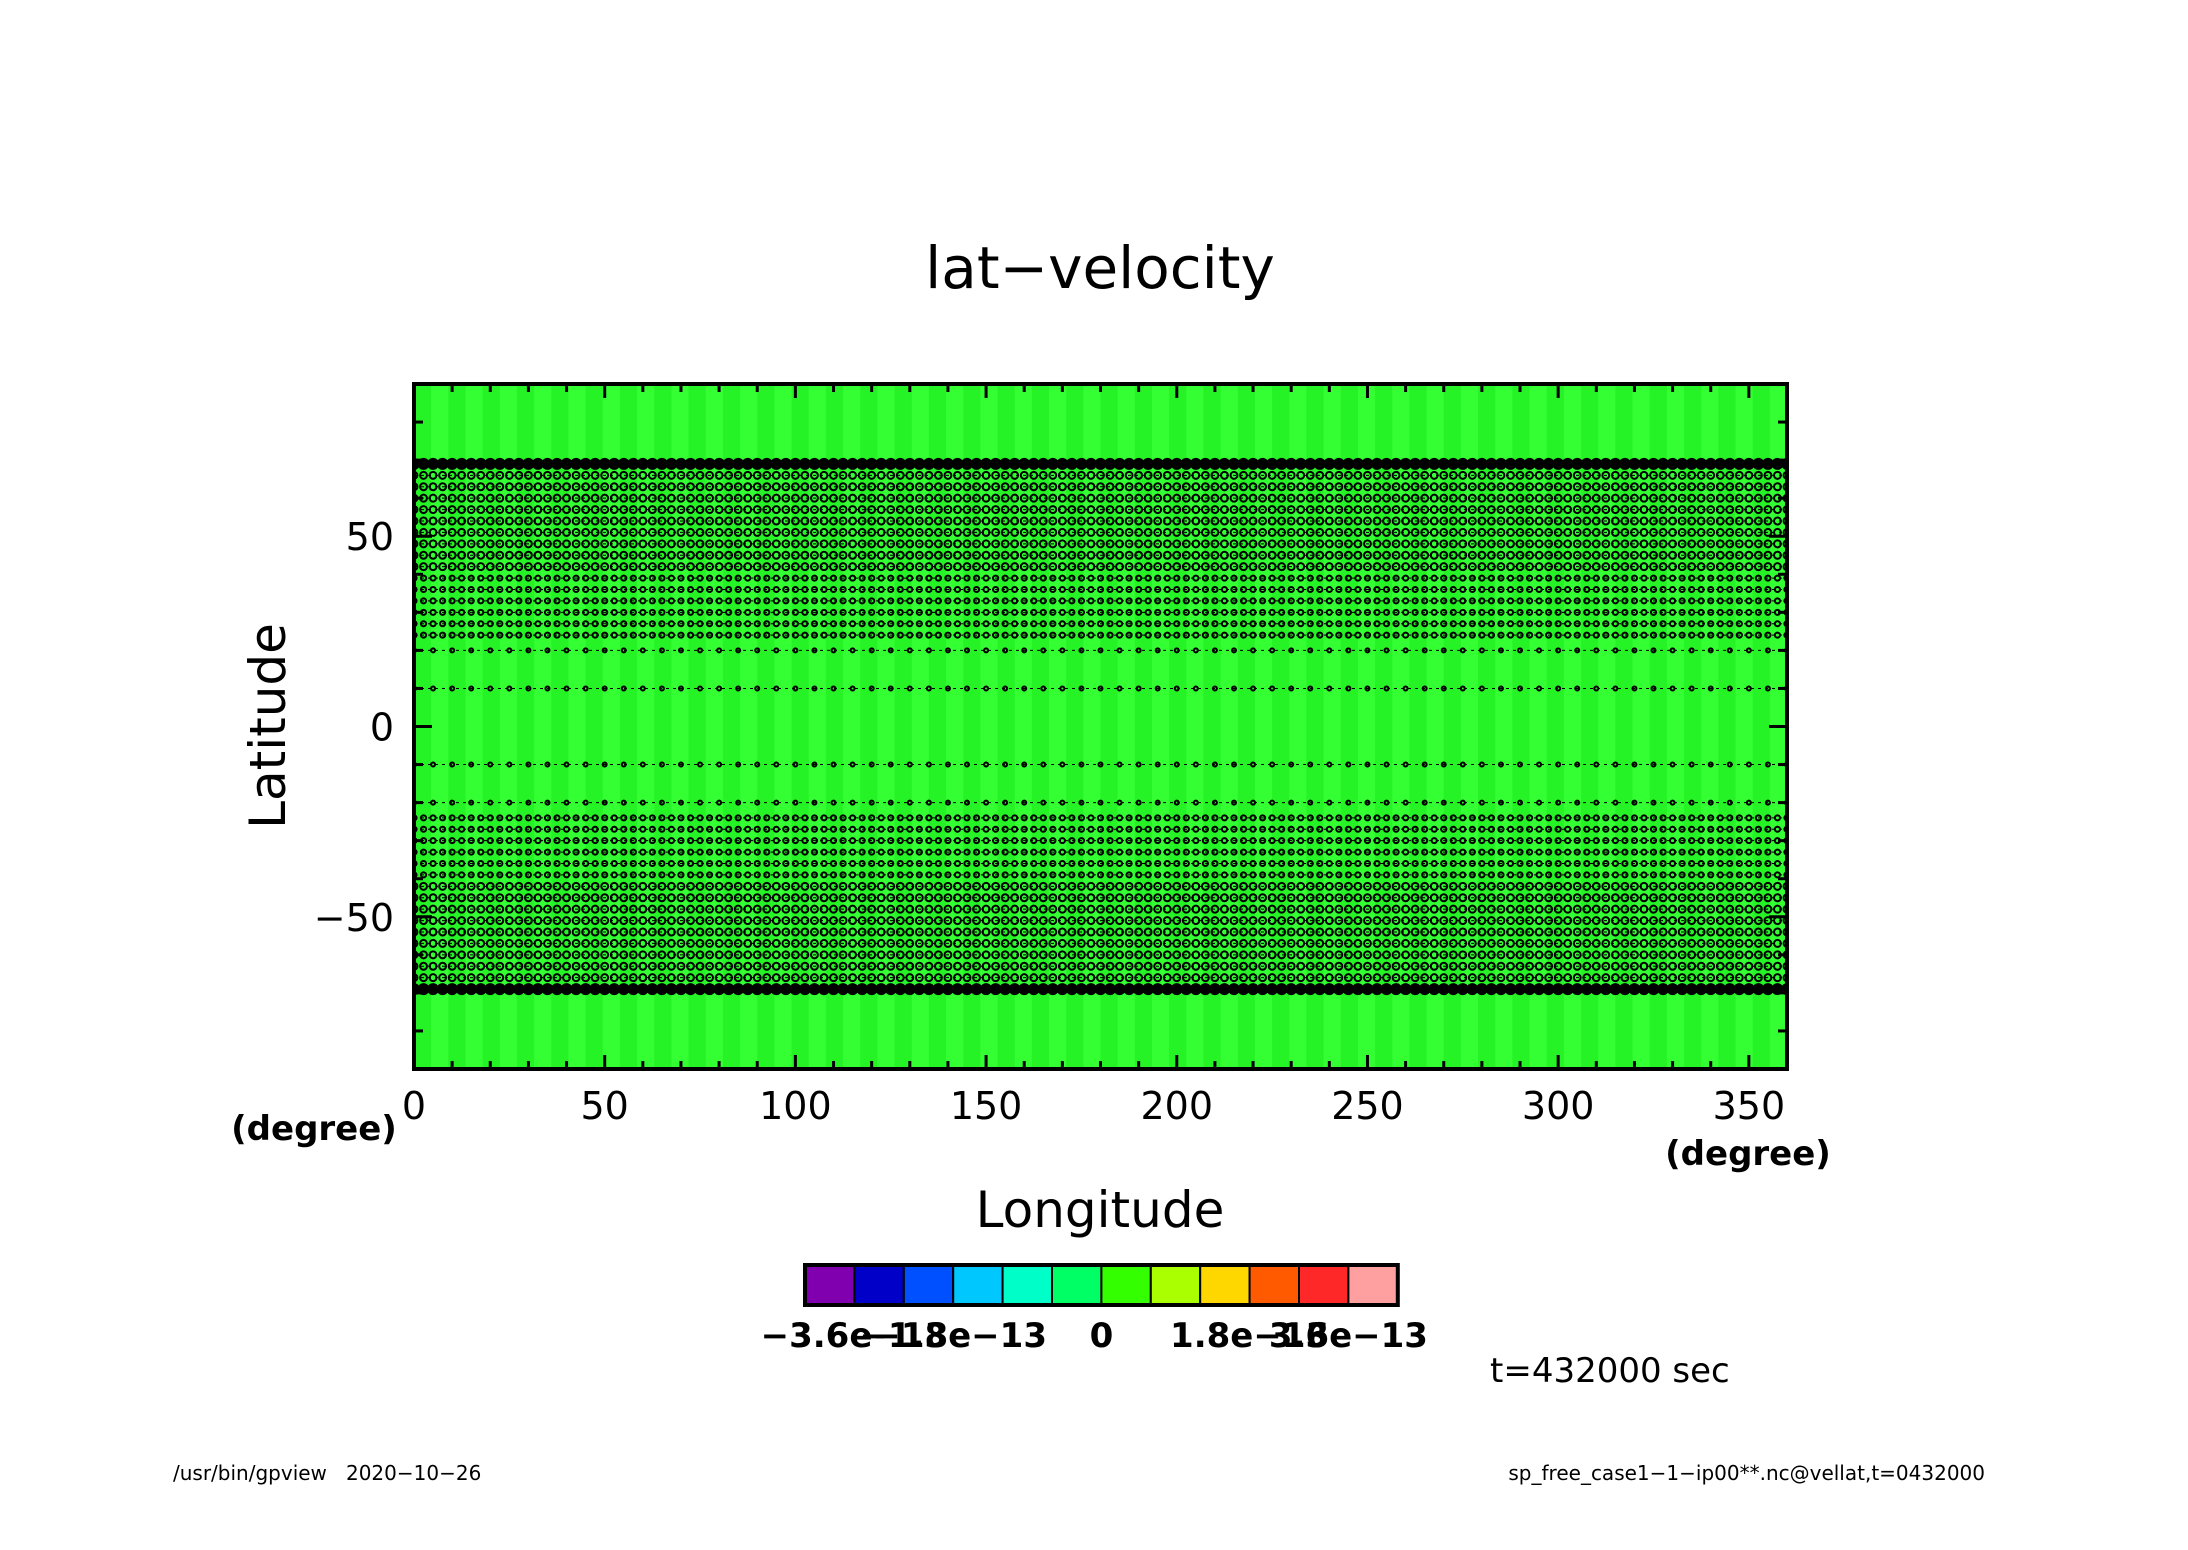  I want to click on chart-title: lat−velocity, so click(1100, 268).